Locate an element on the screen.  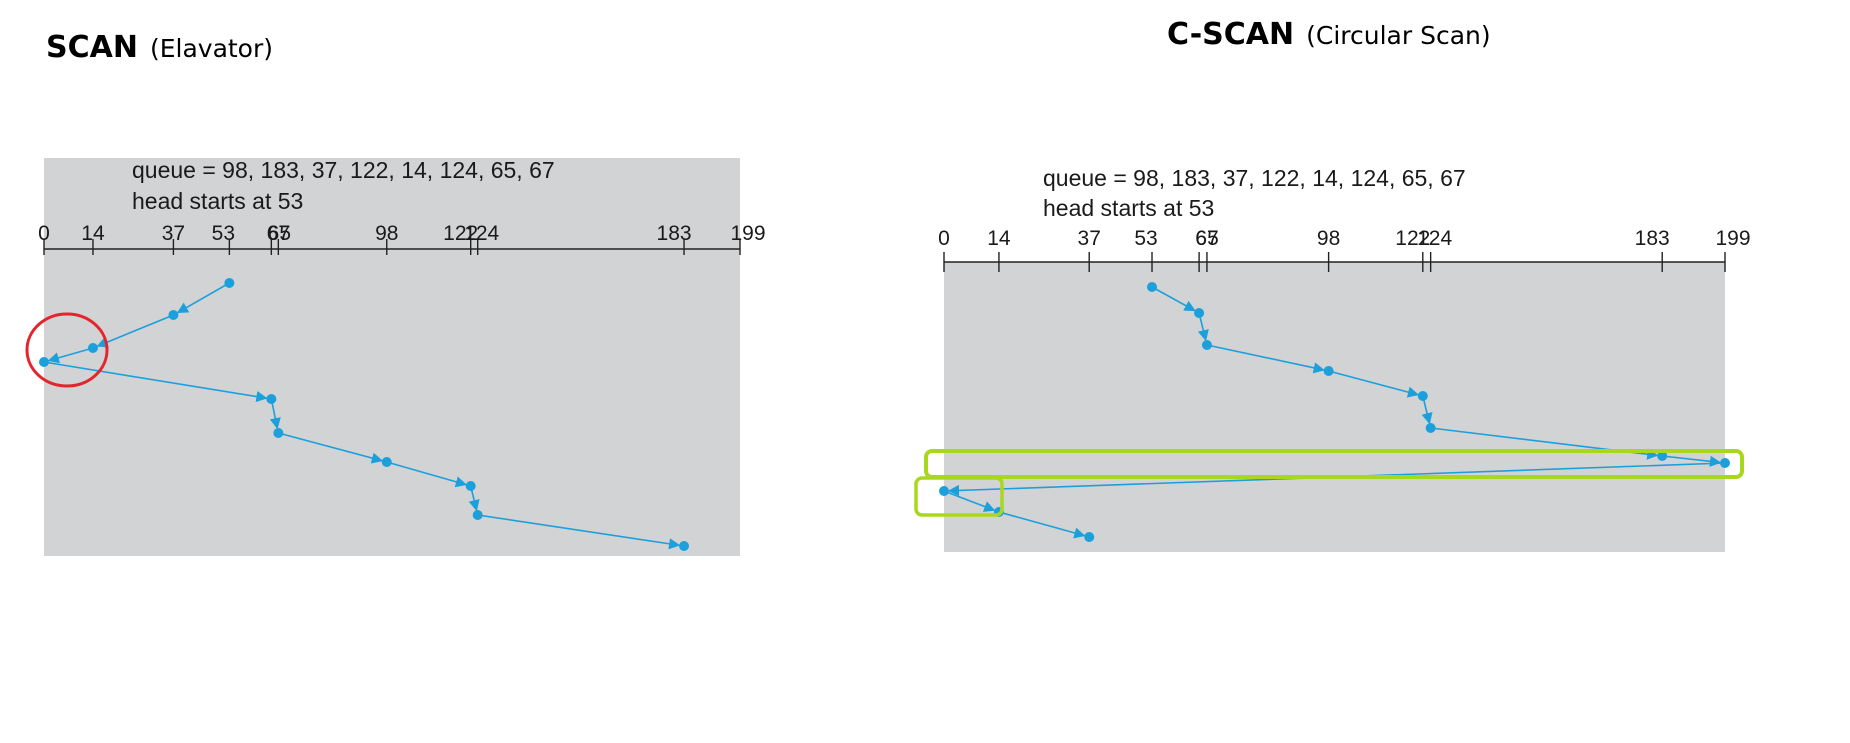
cscan-tick-label: 0 is located at coordinates (944, 238).